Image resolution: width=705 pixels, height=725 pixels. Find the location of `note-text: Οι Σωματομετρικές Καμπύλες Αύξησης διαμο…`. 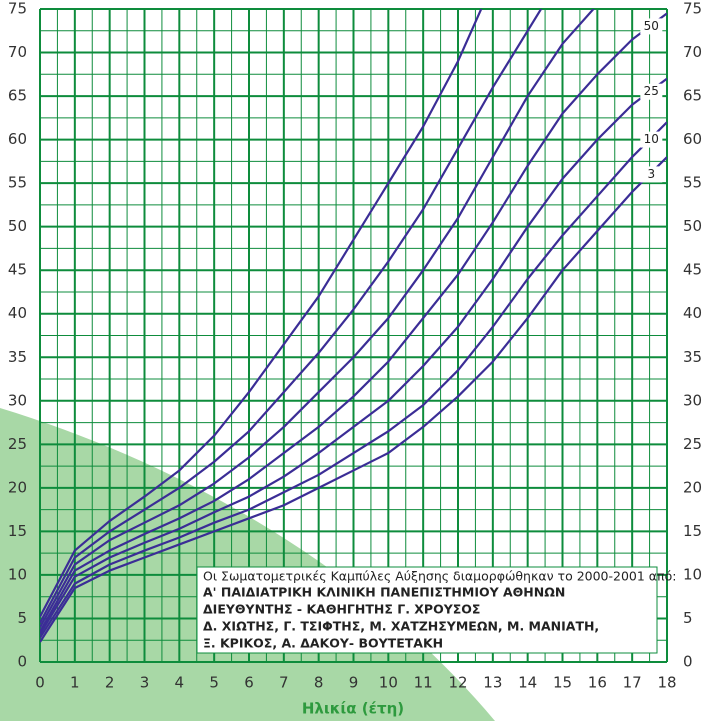

note-text: Οι Σωματομετρικές Καμπύλες Αύξησης διαμο… is located at coordinates (439, 576).